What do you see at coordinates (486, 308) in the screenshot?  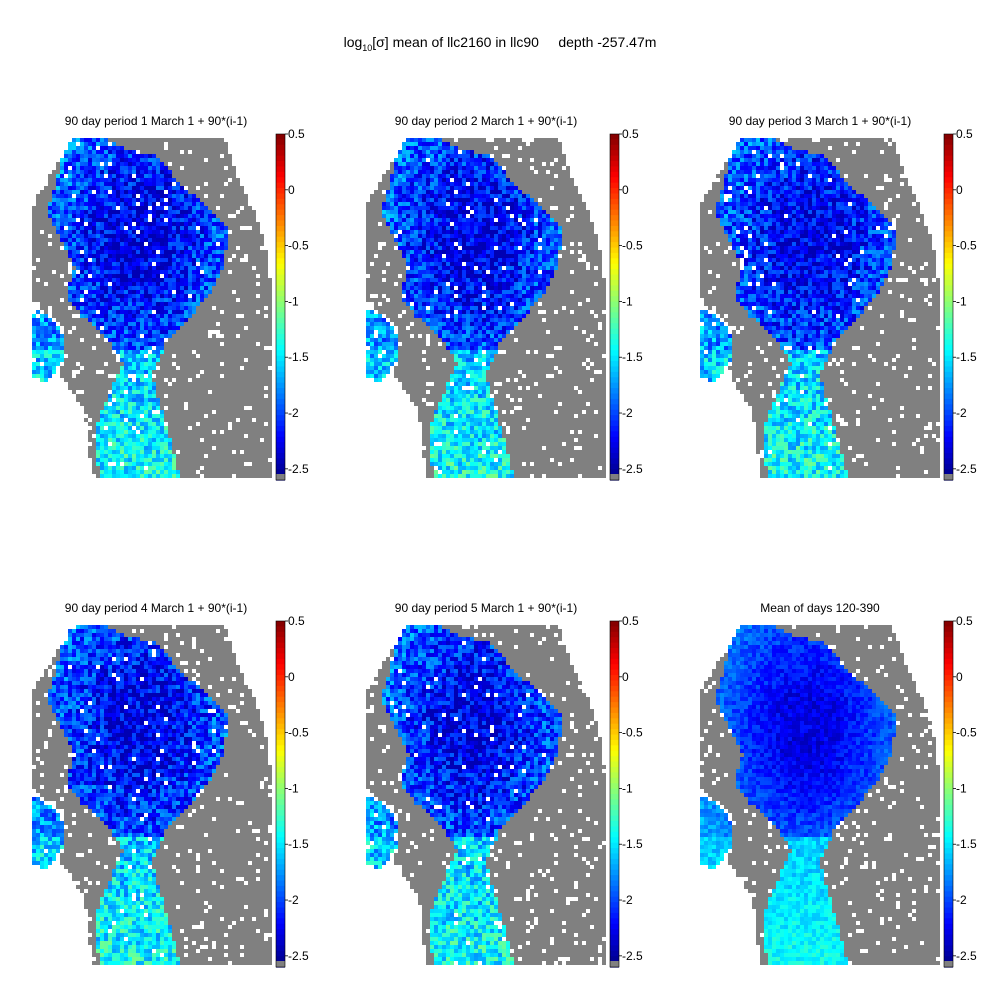 I see `panel-2-map` at bounding box center [486, 308].